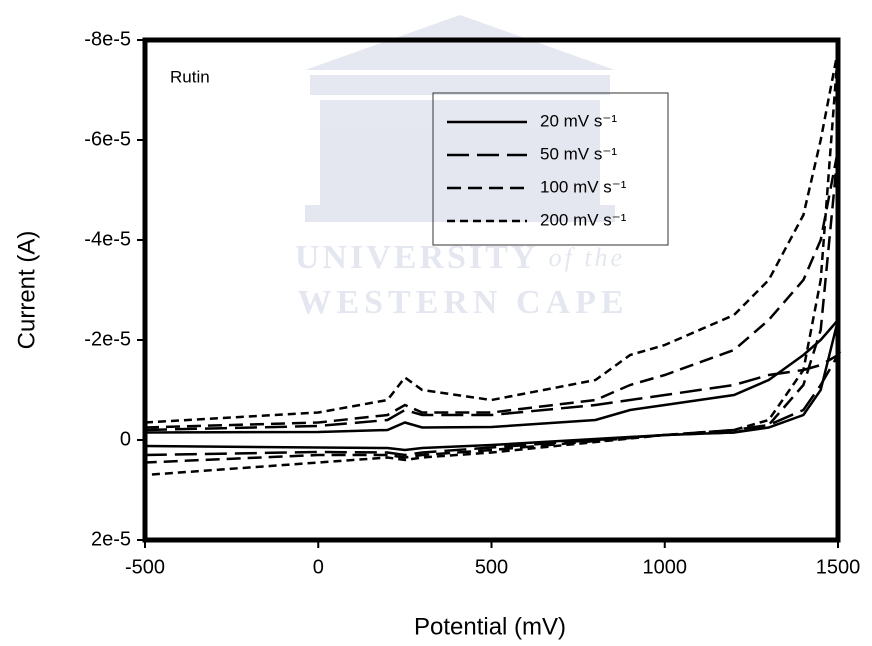  I want to click on x-tick-label: 500, so click(491, 567).